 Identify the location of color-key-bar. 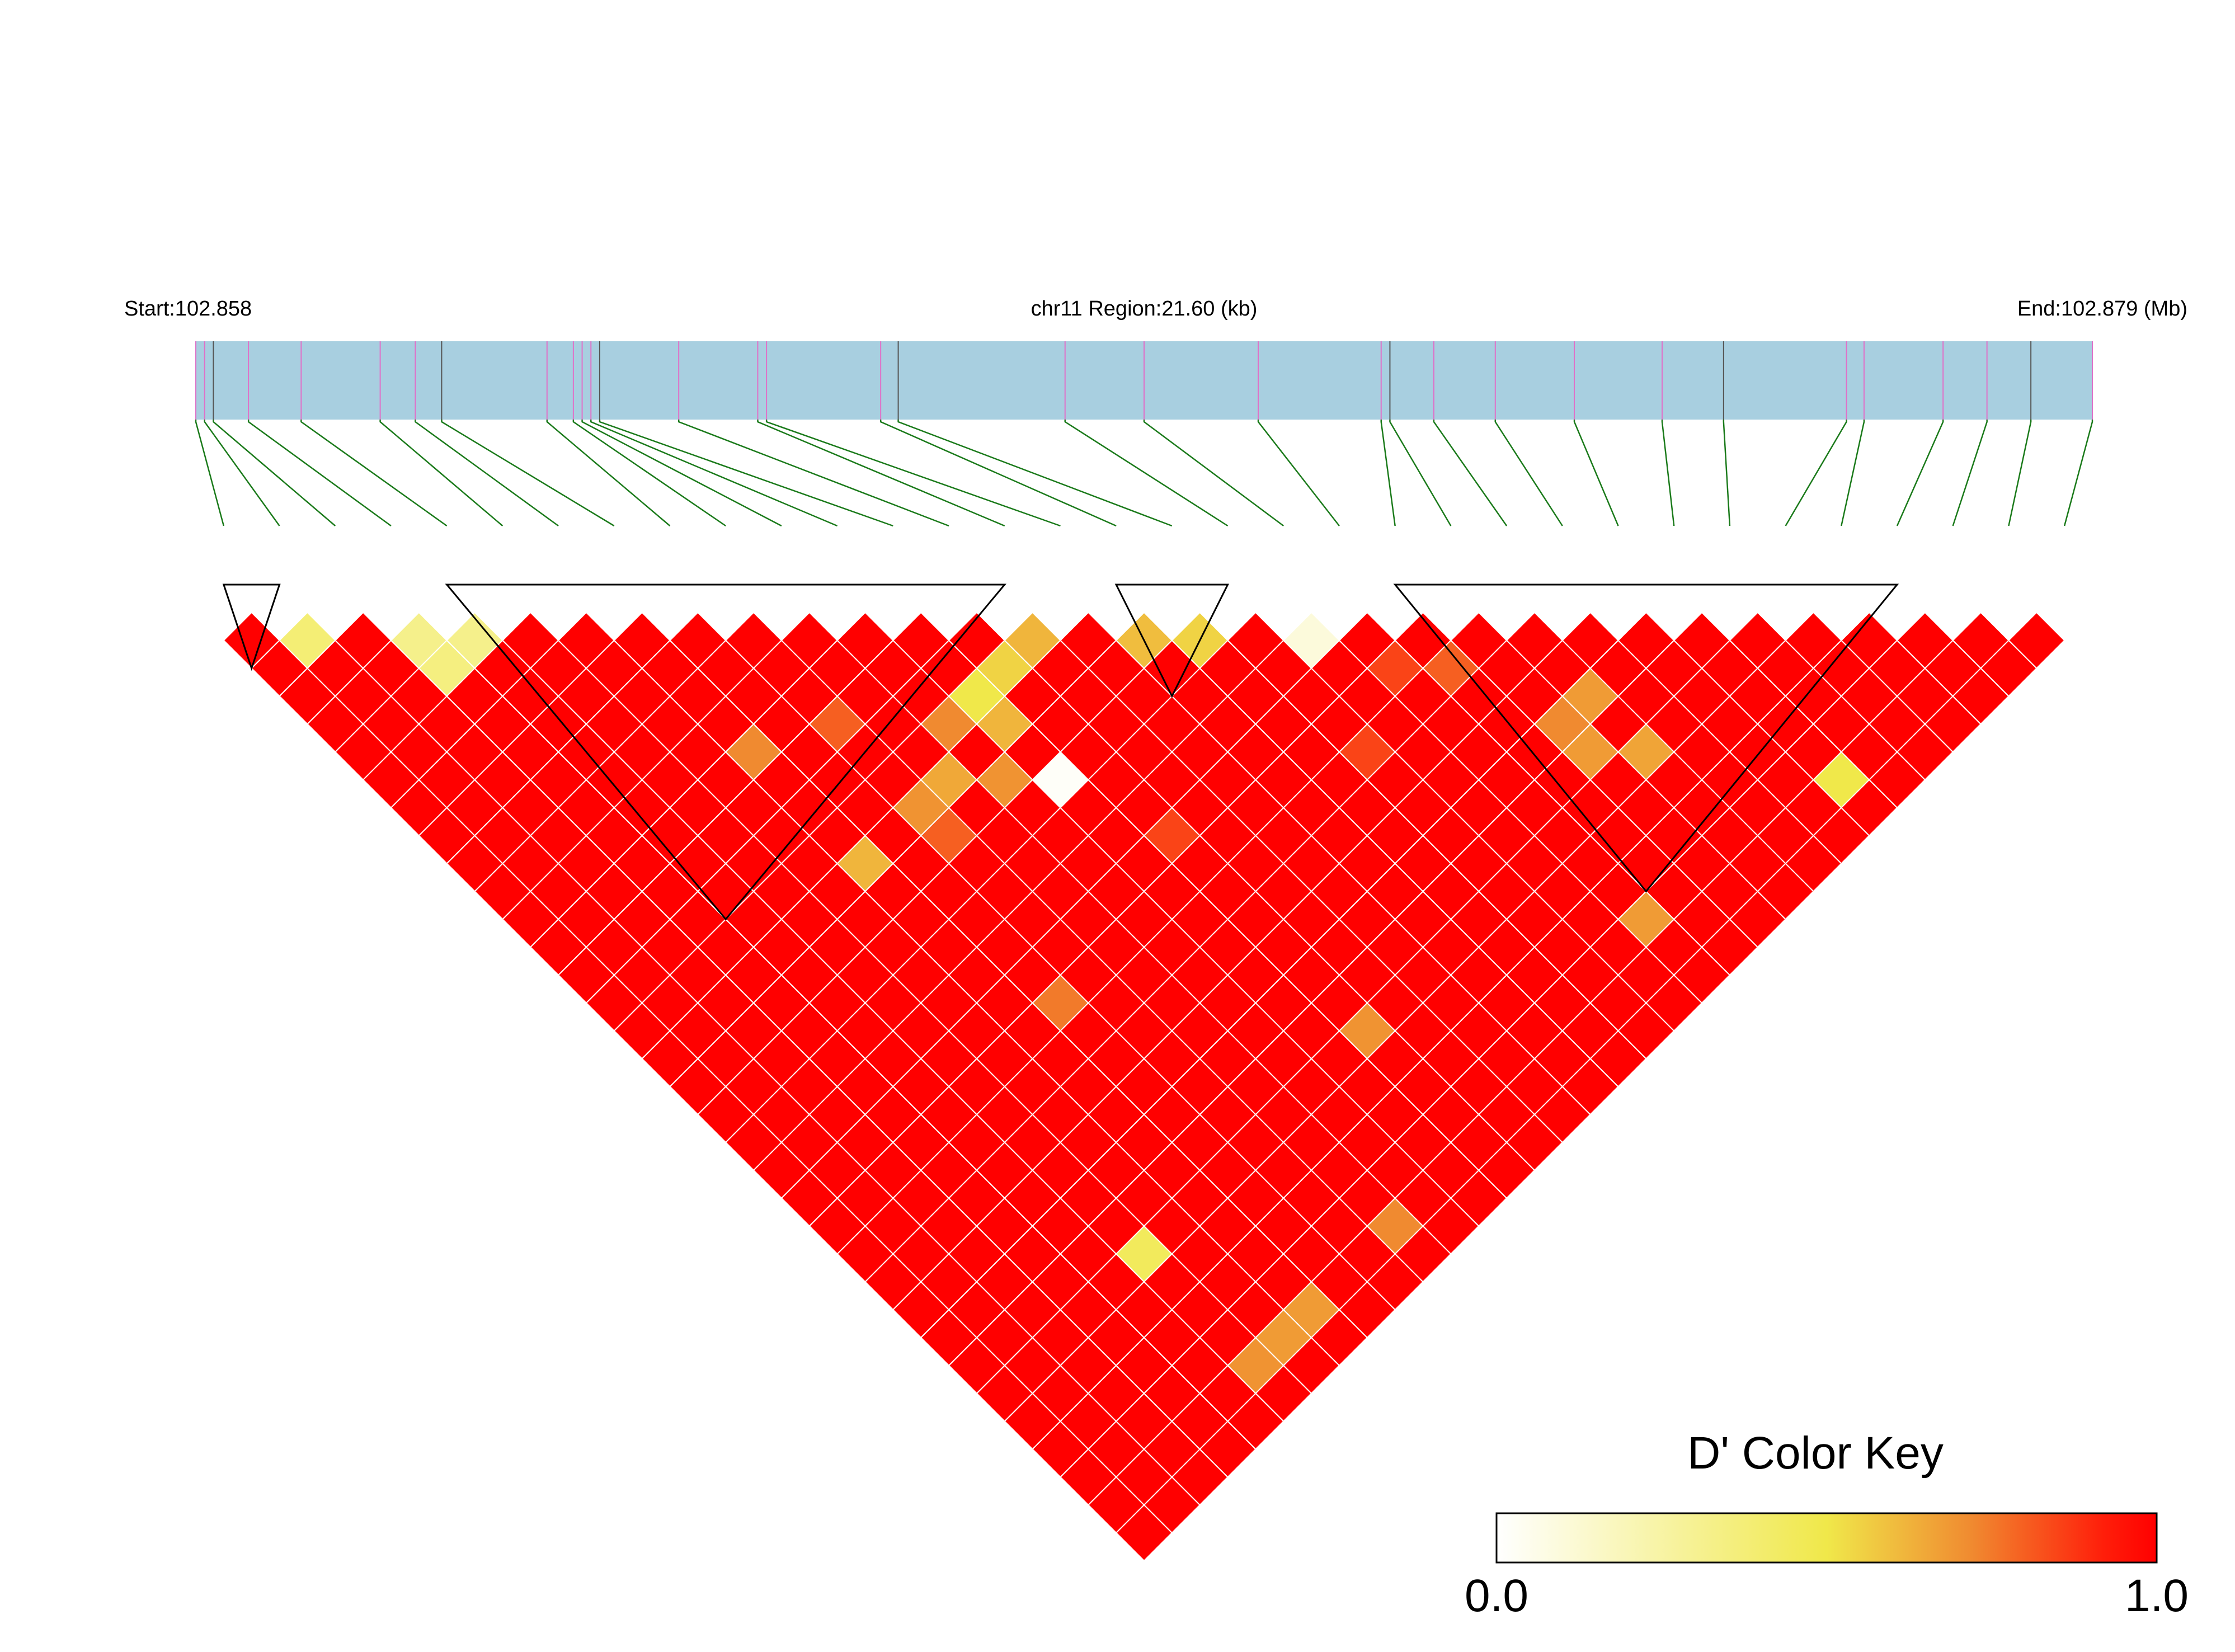
(1827, 1538).